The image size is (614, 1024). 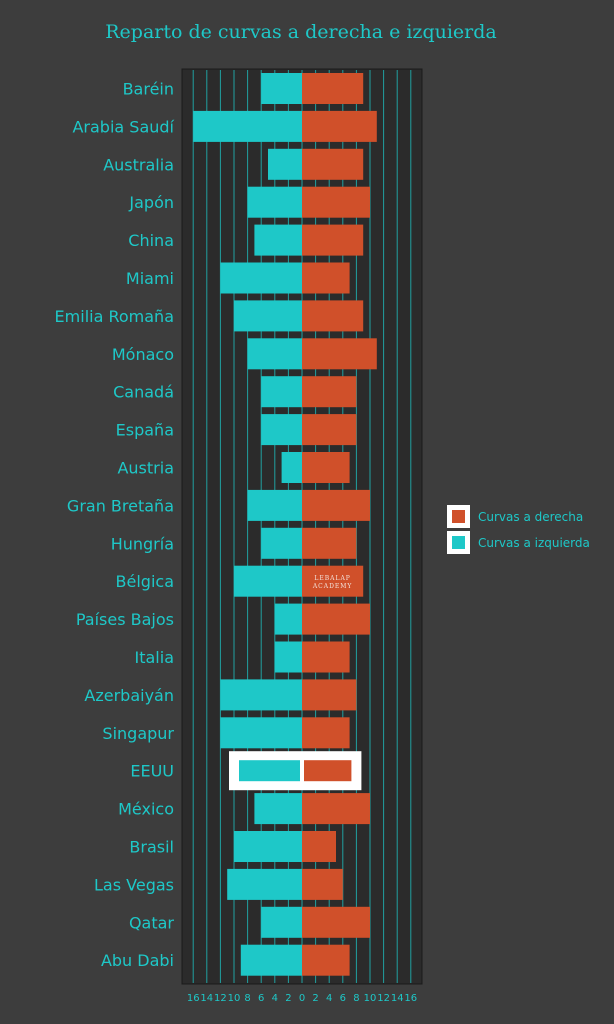 What do you see at coordinates (332, 586) in the screenshot?
I see `watermark-line: ACADEMY` at bounding box center [332, 586].